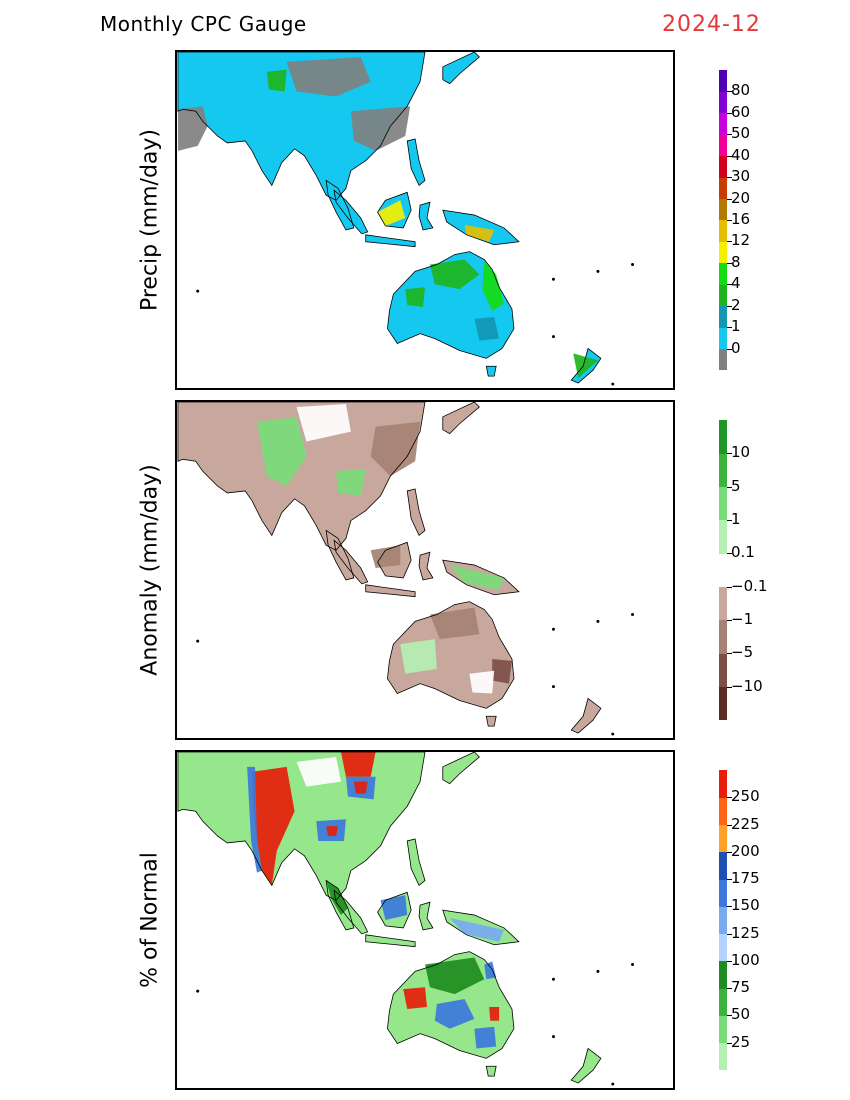 The width and height of the screenshot is (850, 1100). I want to click on colorbar-label: 75, so click(741, 987).